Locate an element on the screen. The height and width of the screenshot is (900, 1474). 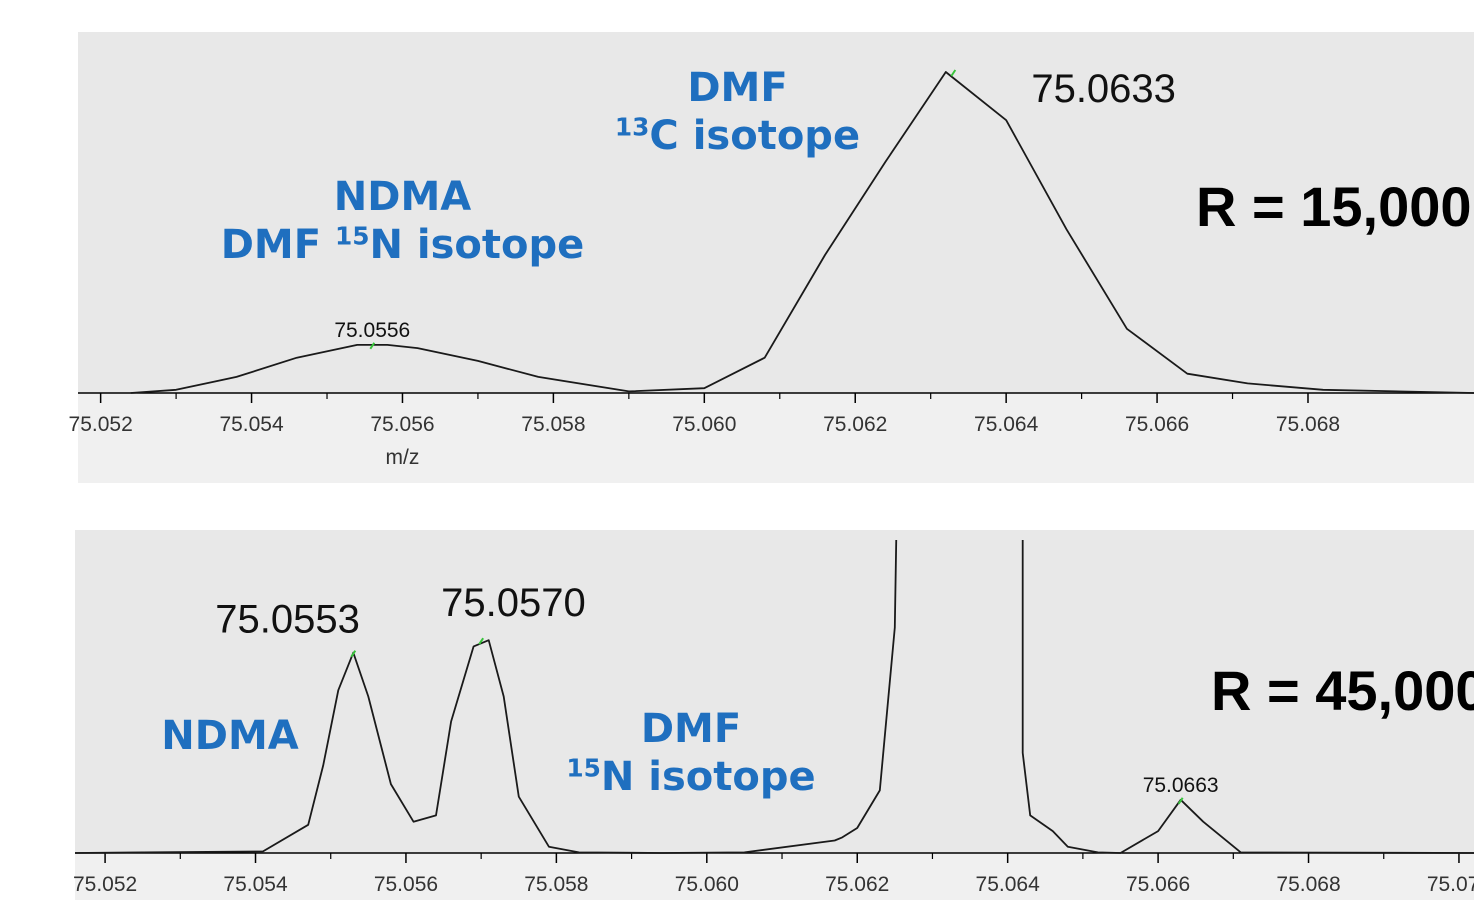
x-tick-label: 75.070 is located at coordinates (1450, 884).